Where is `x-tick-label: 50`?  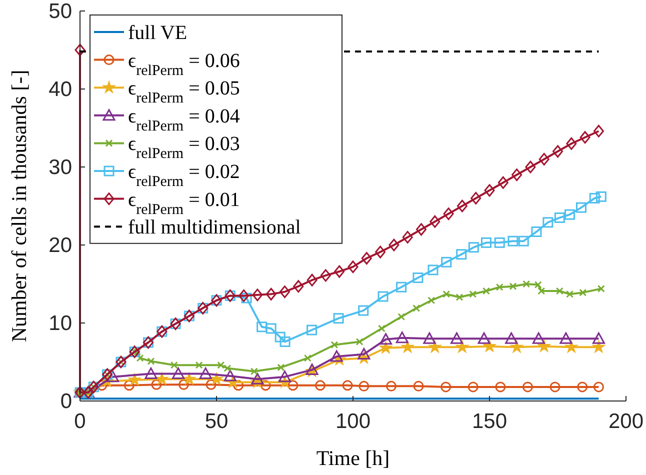
x-tick-label: 50 is located at coordinates (216, 421).